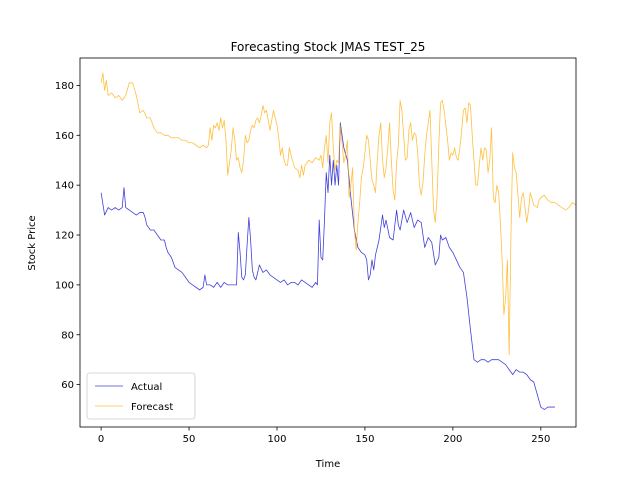  I want to click on x-axis-title: Time, so click(327, 464).